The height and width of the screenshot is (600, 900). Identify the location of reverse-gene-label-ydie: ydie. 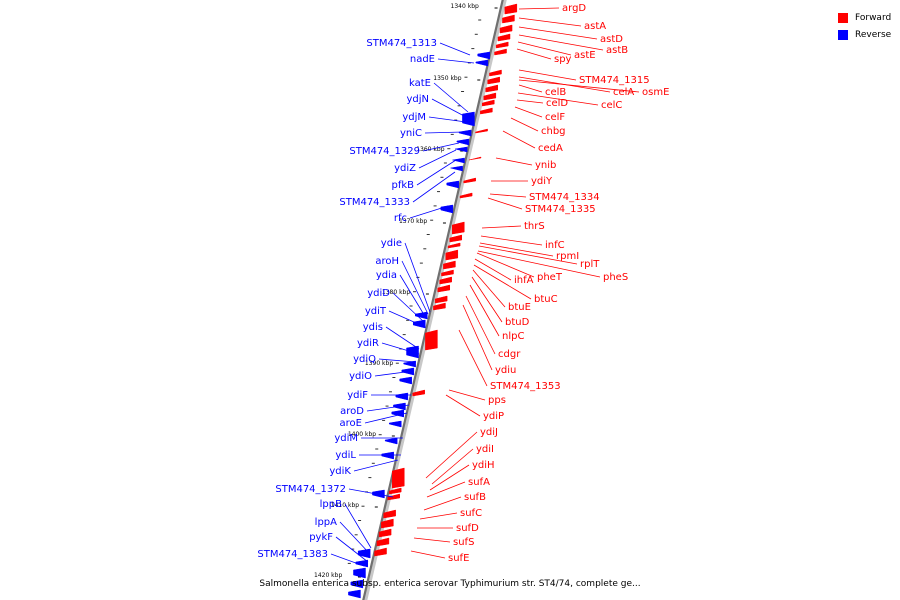
(391, 243).